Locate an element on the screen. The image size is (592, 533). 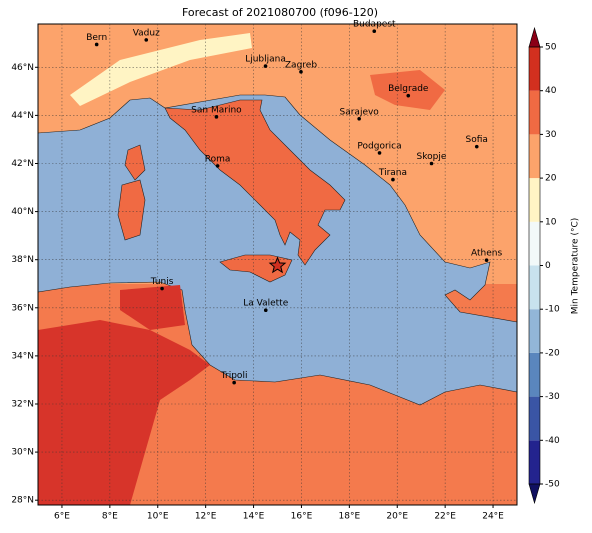
city-label: Belgrade is located at coordinates (408, 89).